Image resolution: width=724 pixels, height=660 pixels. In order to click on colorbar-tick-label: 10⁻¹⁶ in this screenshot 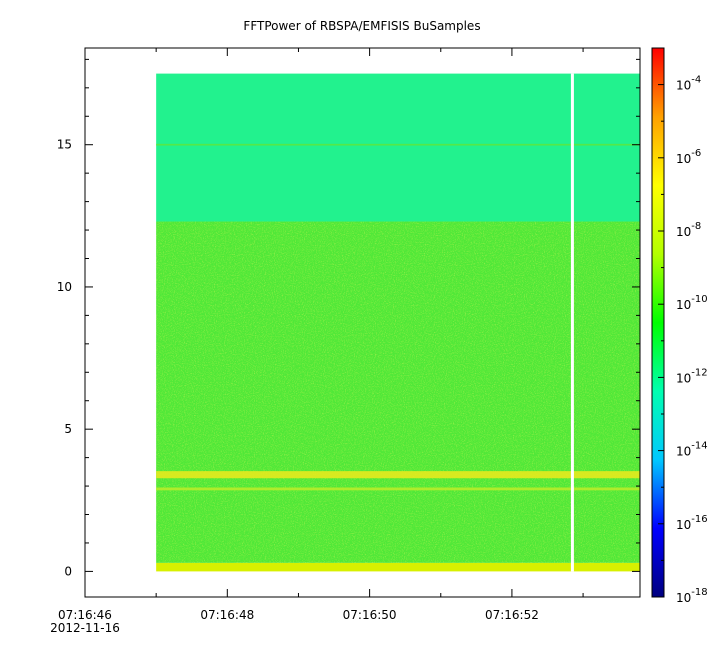, I will do `click(692, 523)`.